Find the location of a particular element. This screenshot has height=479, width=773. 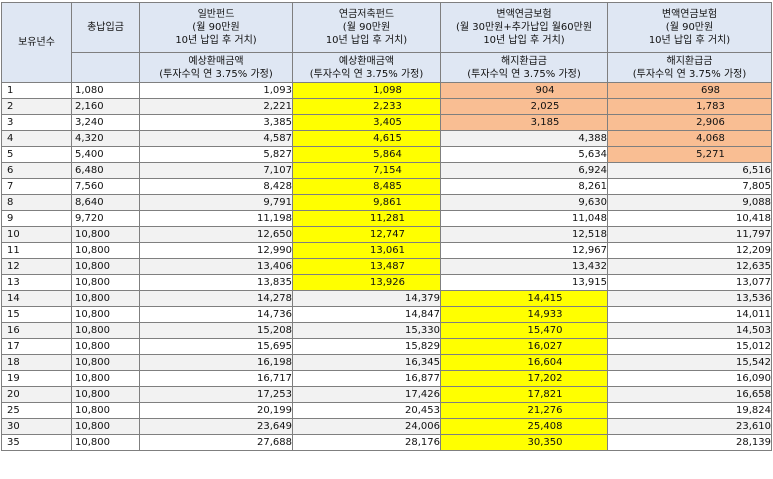

cell-pension-fund: 15,829 is located at coordinates (366, 346).